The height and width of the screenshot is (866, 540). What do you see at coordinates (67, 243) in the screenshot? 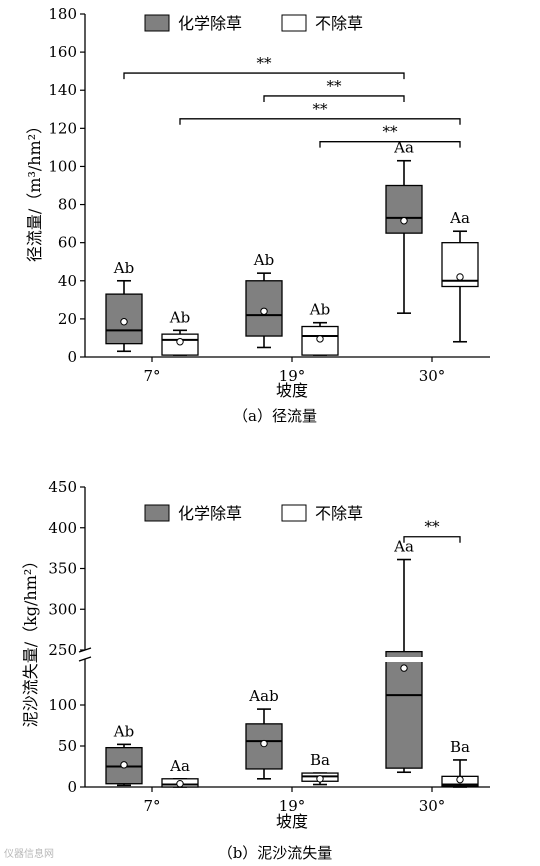
I see `y-tick-label: 60` at bounding box center [67, 243].